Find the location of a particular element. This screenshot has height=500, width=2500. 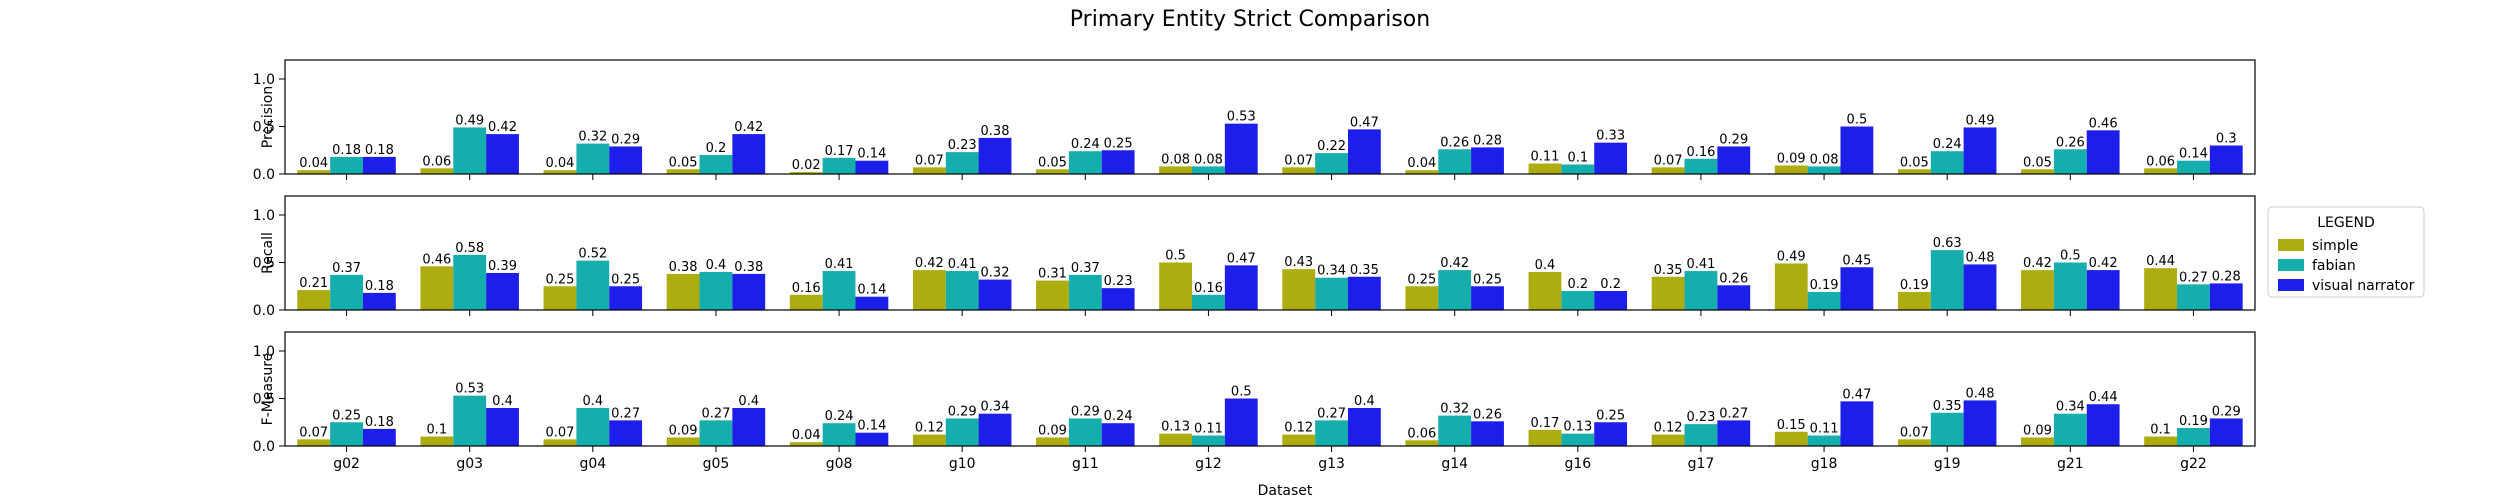

data-label: 0.41 is located at coordinates (839, 264).